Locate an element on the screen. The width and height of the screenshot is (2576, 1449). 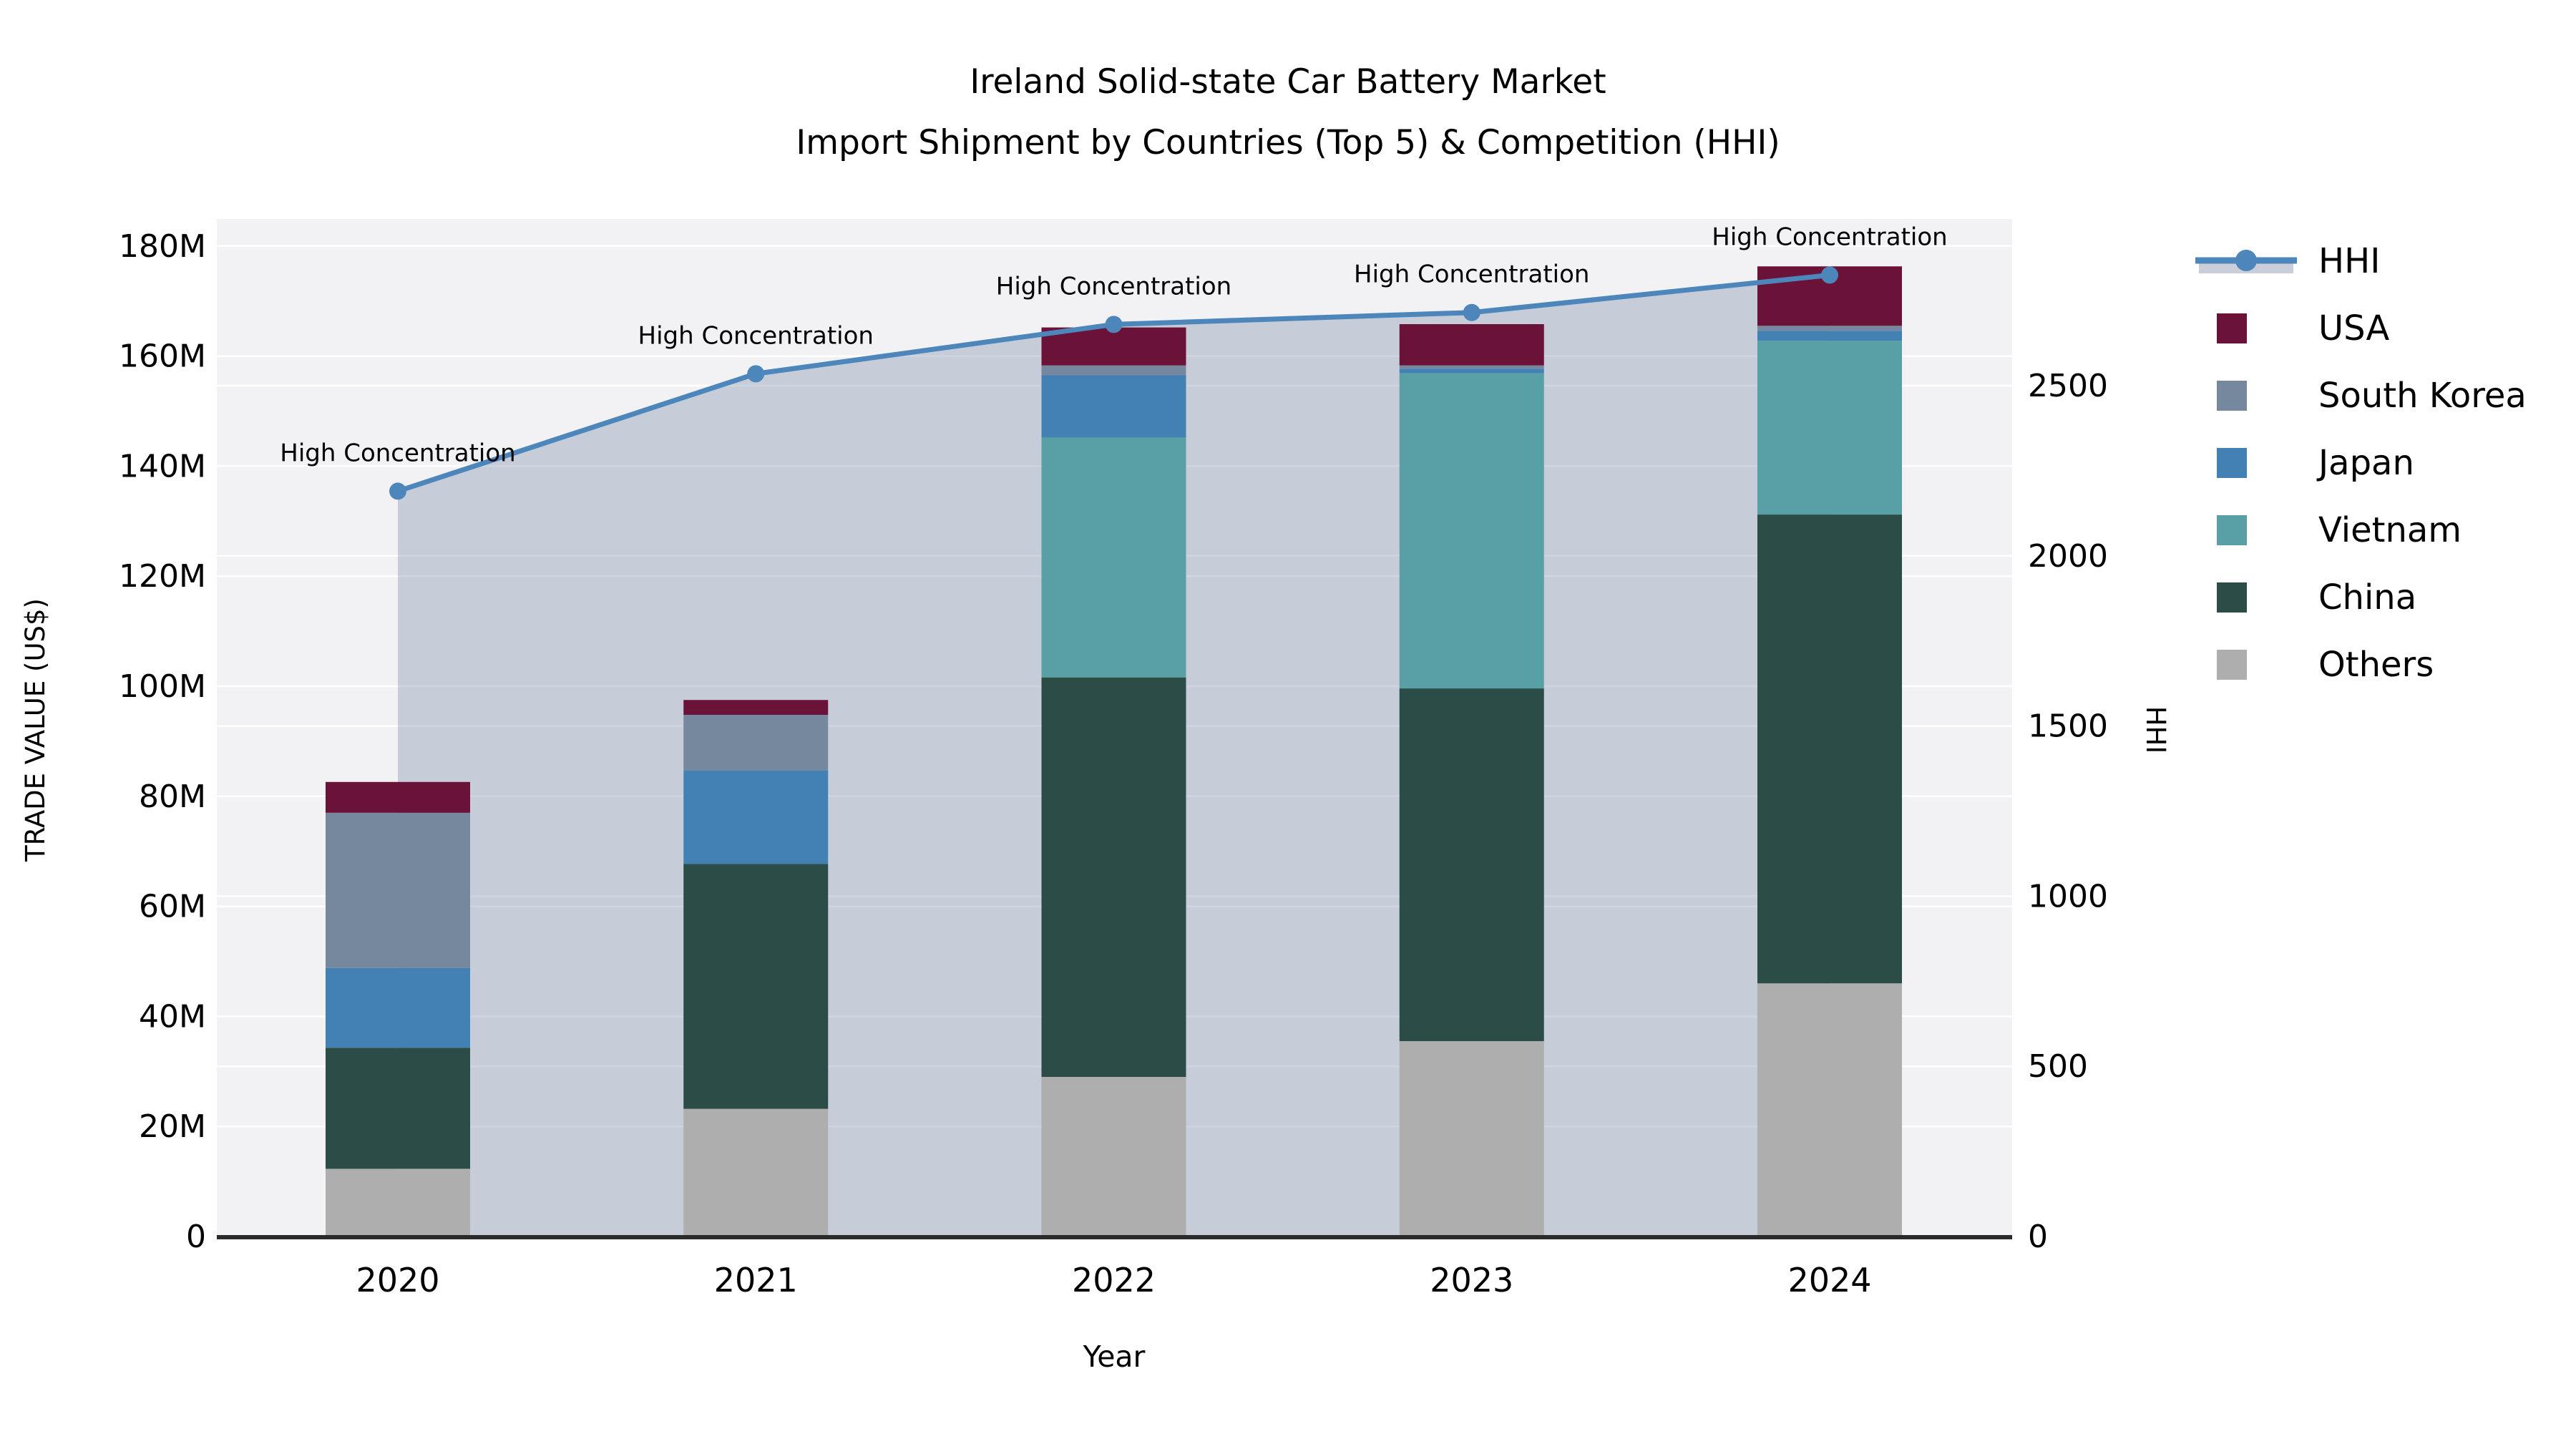
usa-swatch is located at coordinates (2232, 328).